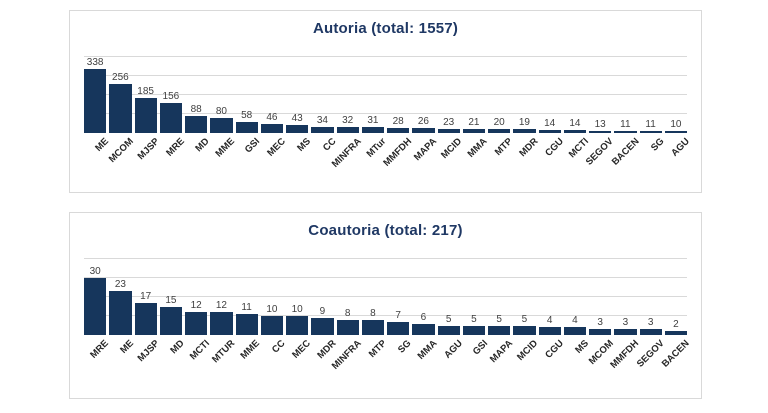 The height and width of the screenshot is (413, 768). I want to click on category-label-cell: MME, so click(223, 159).